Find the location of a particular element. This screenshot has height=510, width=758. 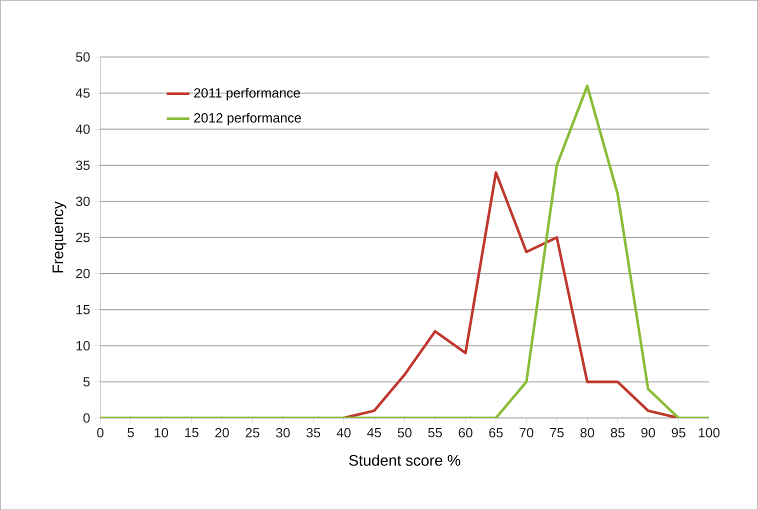

x-tick-label: 15 is located at coordinates (191, 433).